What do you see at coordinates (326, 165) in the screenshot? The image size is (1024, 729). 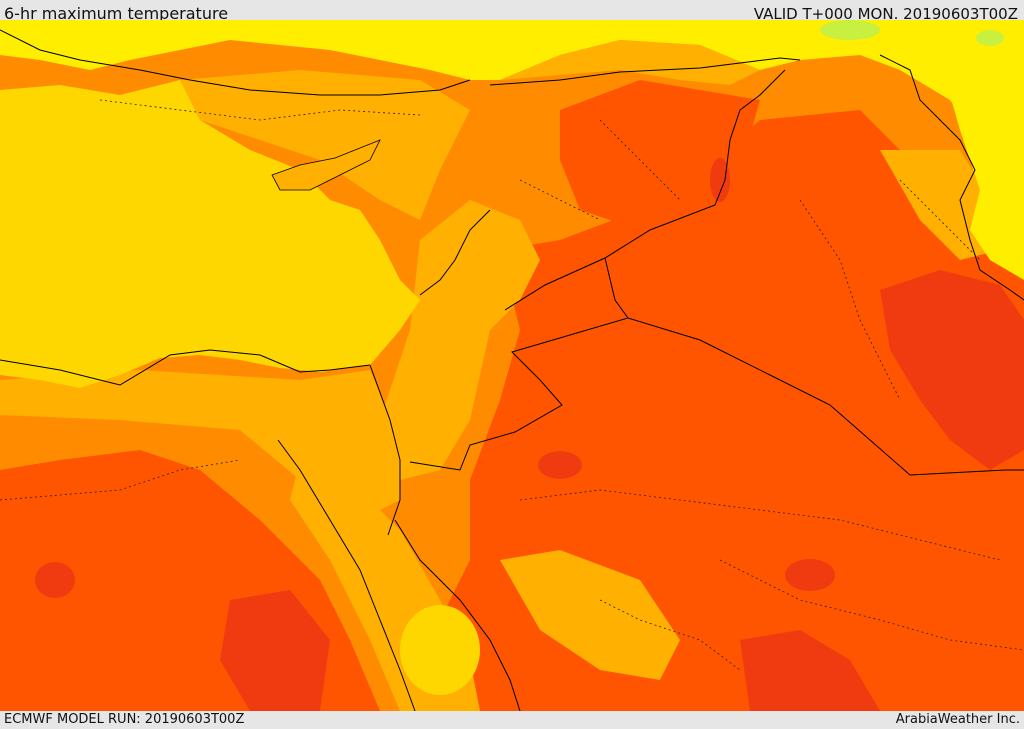 I see `cyprus-island` at bounding box center [326, 165].